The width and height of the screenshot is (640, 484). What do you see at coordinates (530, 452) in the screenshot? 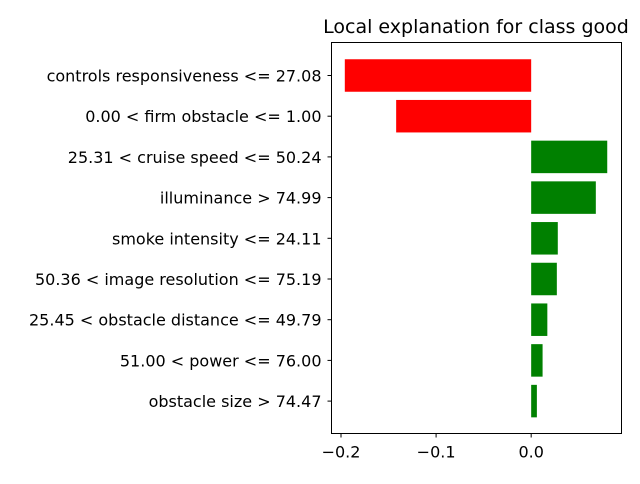
I see `x-tick-label-2: 0.0` at bounding box center [530, 452].